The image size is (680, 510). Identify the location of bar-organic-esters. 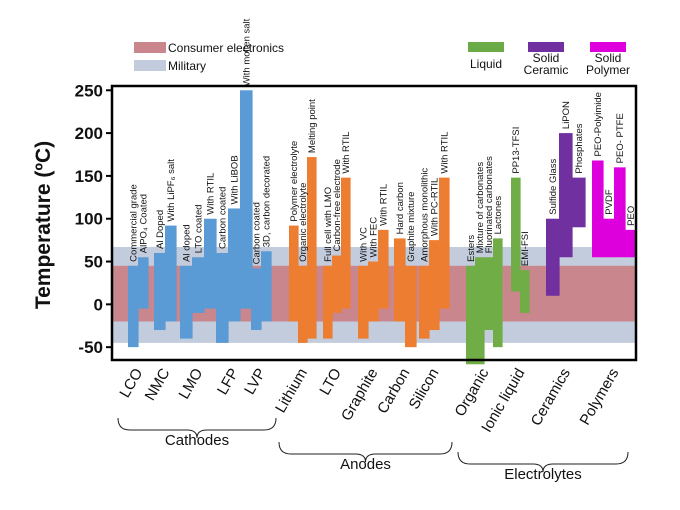
(471, 315).